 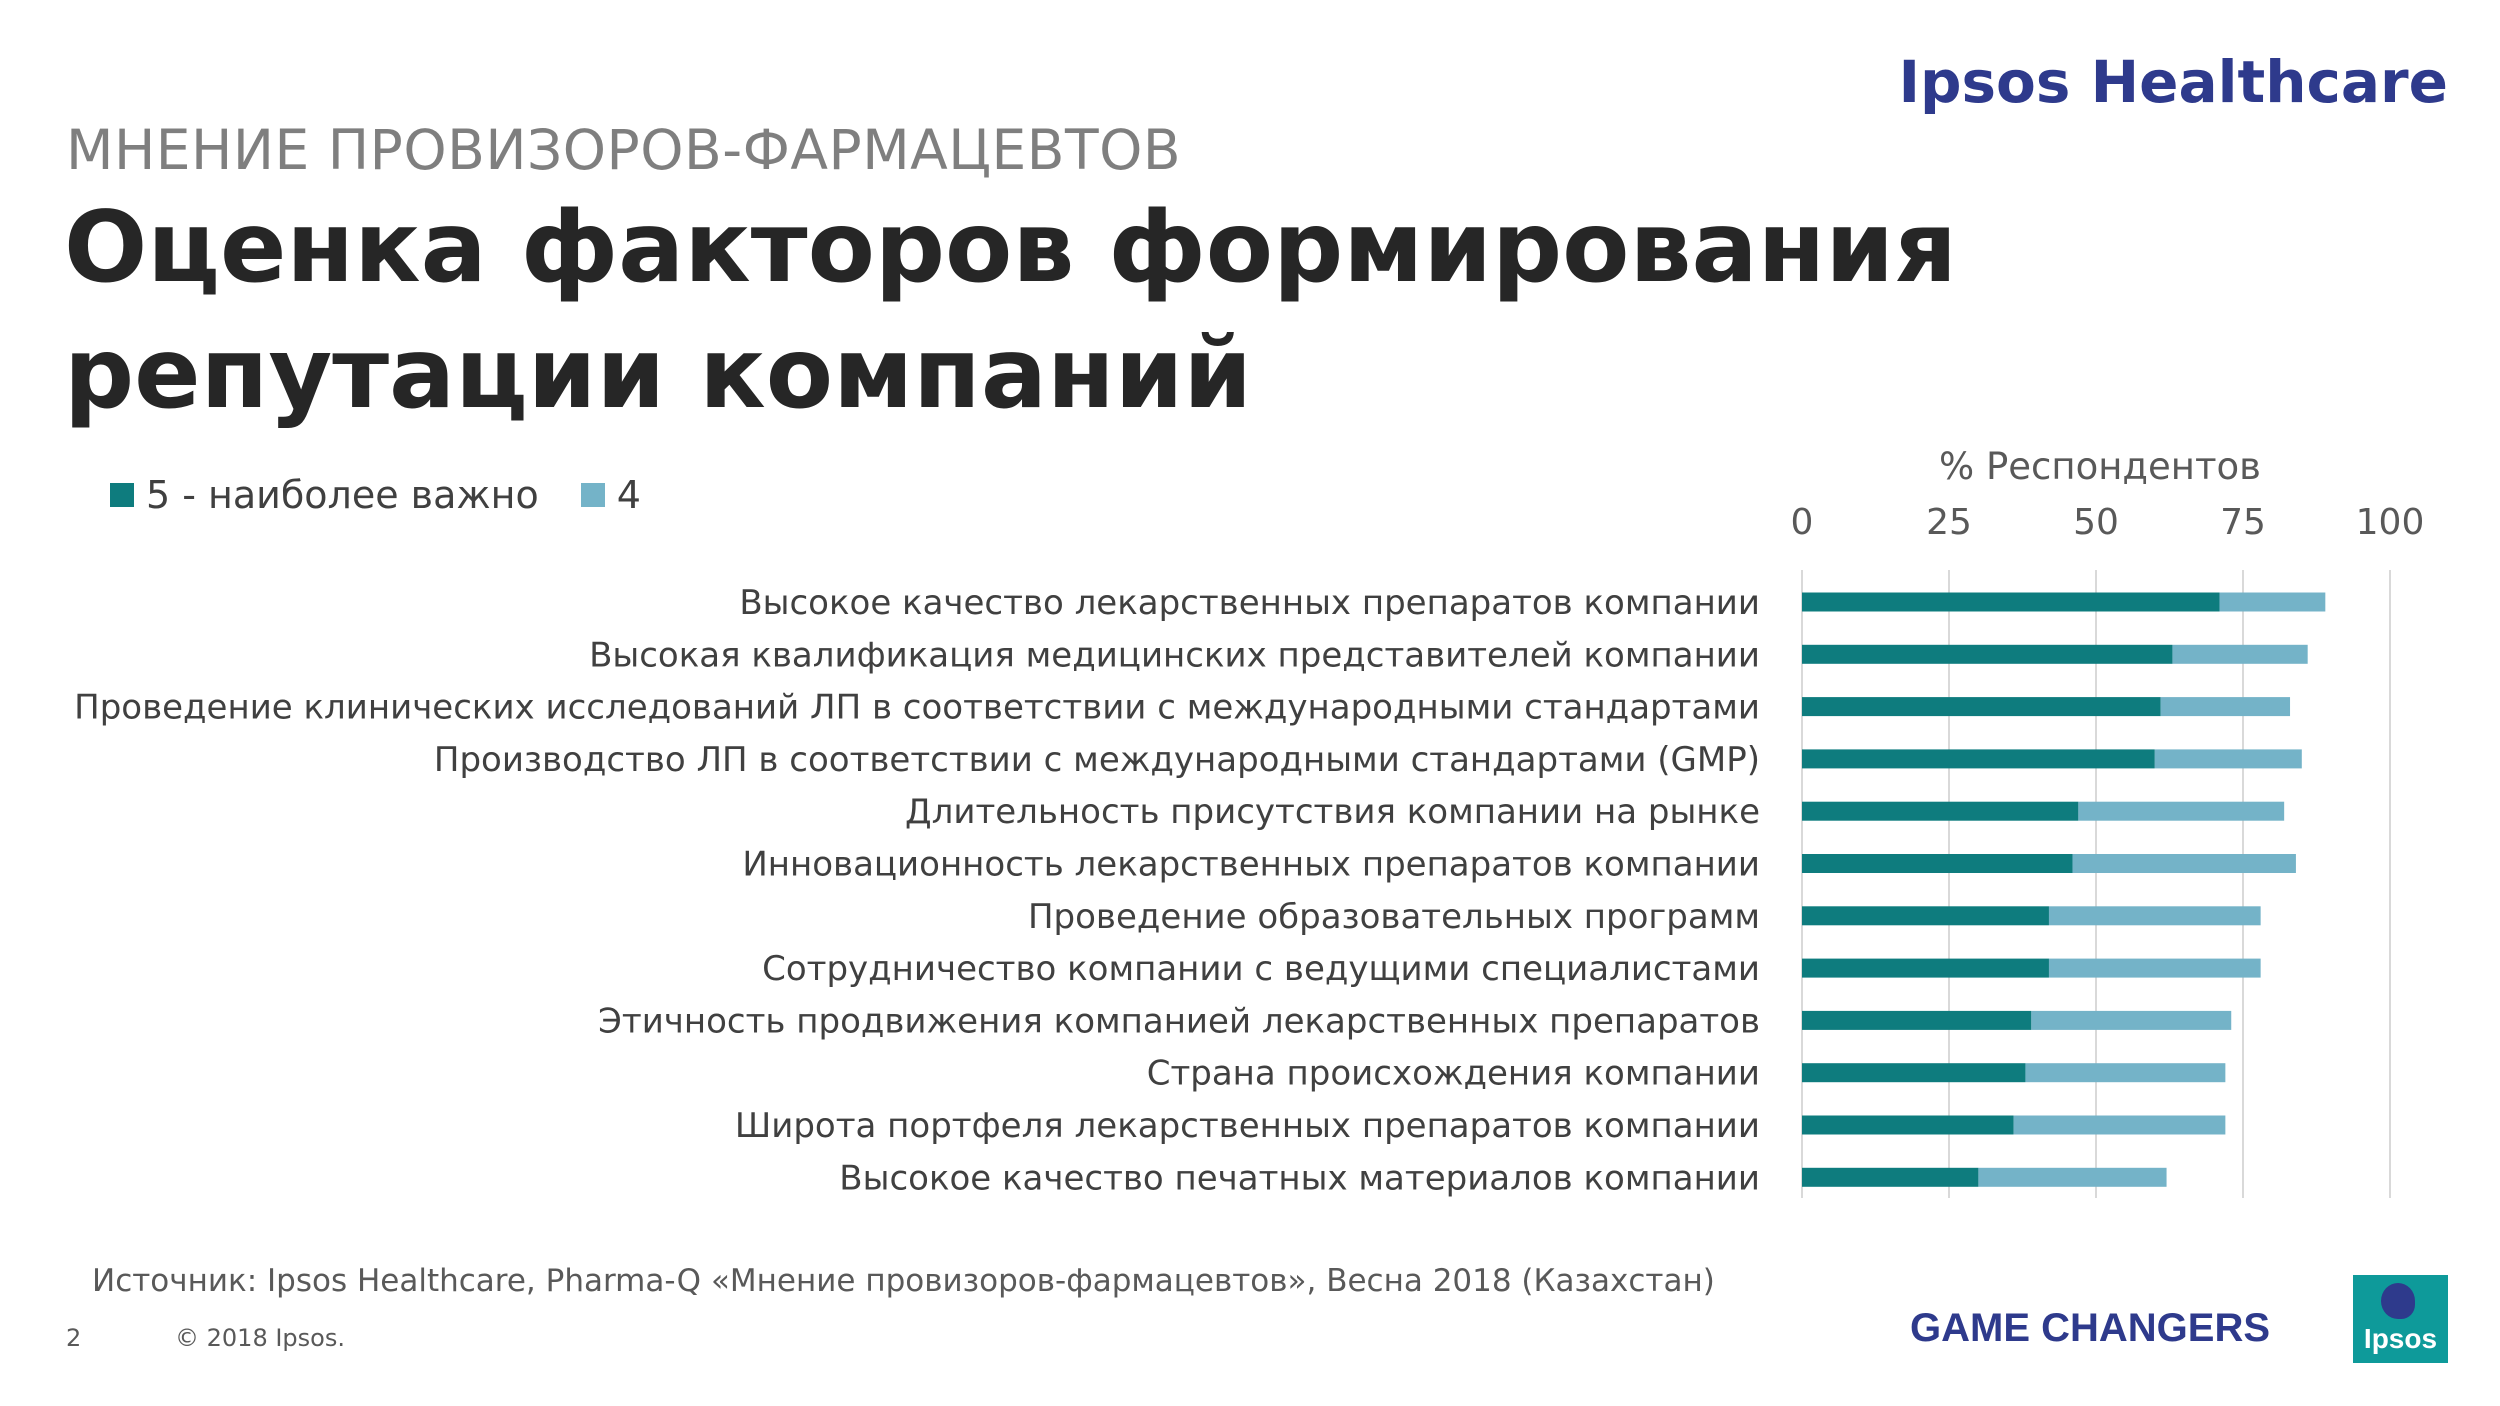 What do you see at coordinates (2398, 1301) in the screenshot?
I see `logo-head-icon` at bounding box center [2398, 1301].